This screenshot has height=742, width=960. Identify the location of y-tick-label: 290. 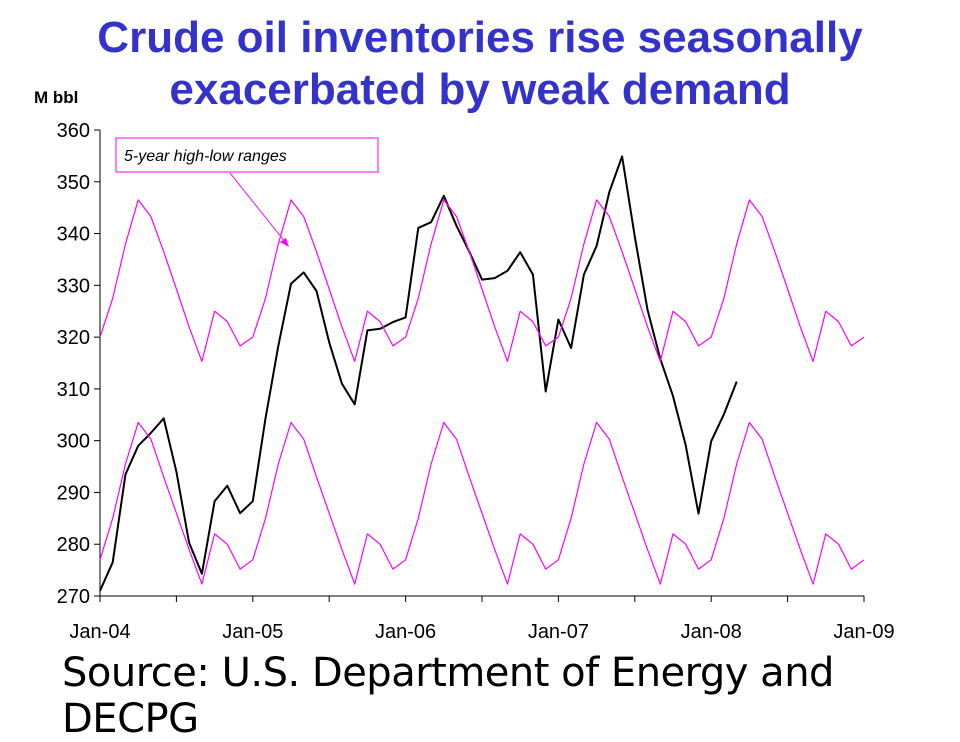
(73, 493).